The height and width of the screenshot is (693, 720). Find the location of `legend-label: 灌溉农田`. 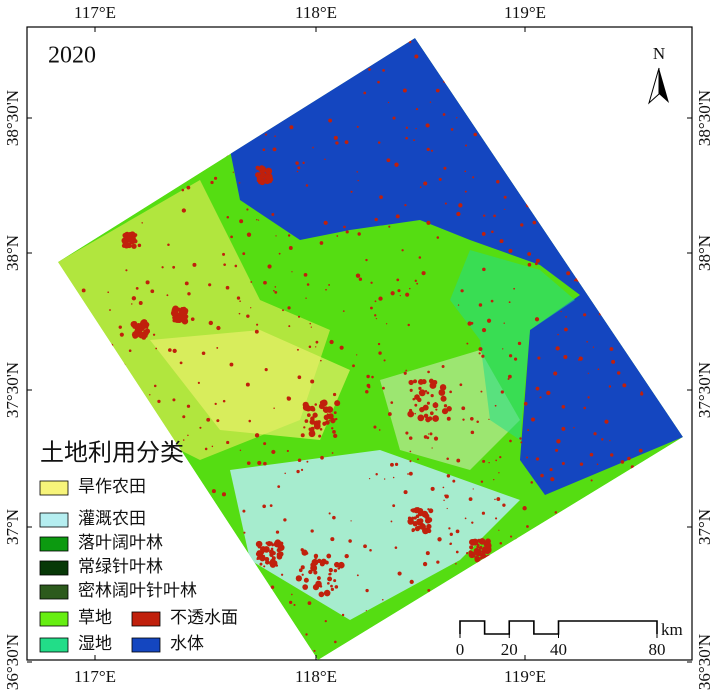

legend-label: 灌溉农田 is located at coordinates (112, 518).